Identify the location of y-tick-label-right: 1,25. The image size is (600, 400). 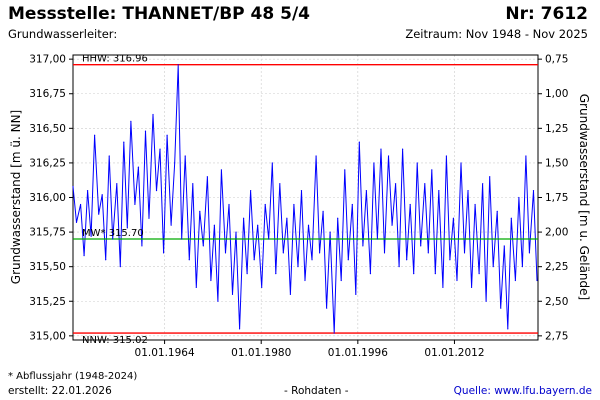
(556, 129).